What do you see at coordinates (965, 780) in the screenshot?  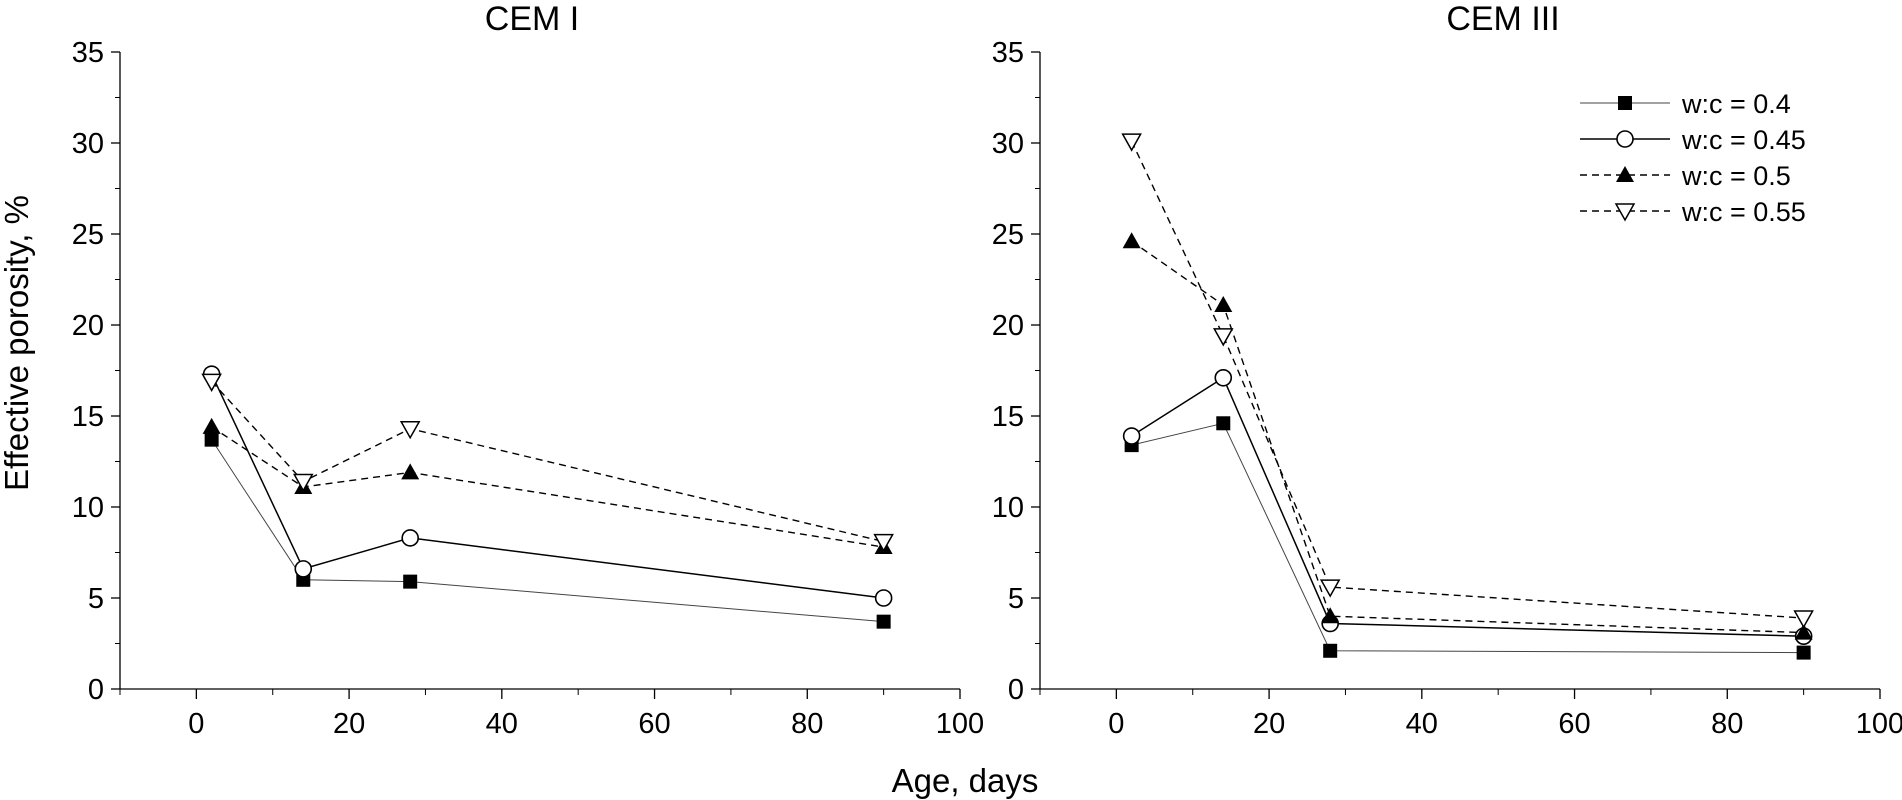 I see `x-axis-title: Age, days` at bounding box center [965, 780].